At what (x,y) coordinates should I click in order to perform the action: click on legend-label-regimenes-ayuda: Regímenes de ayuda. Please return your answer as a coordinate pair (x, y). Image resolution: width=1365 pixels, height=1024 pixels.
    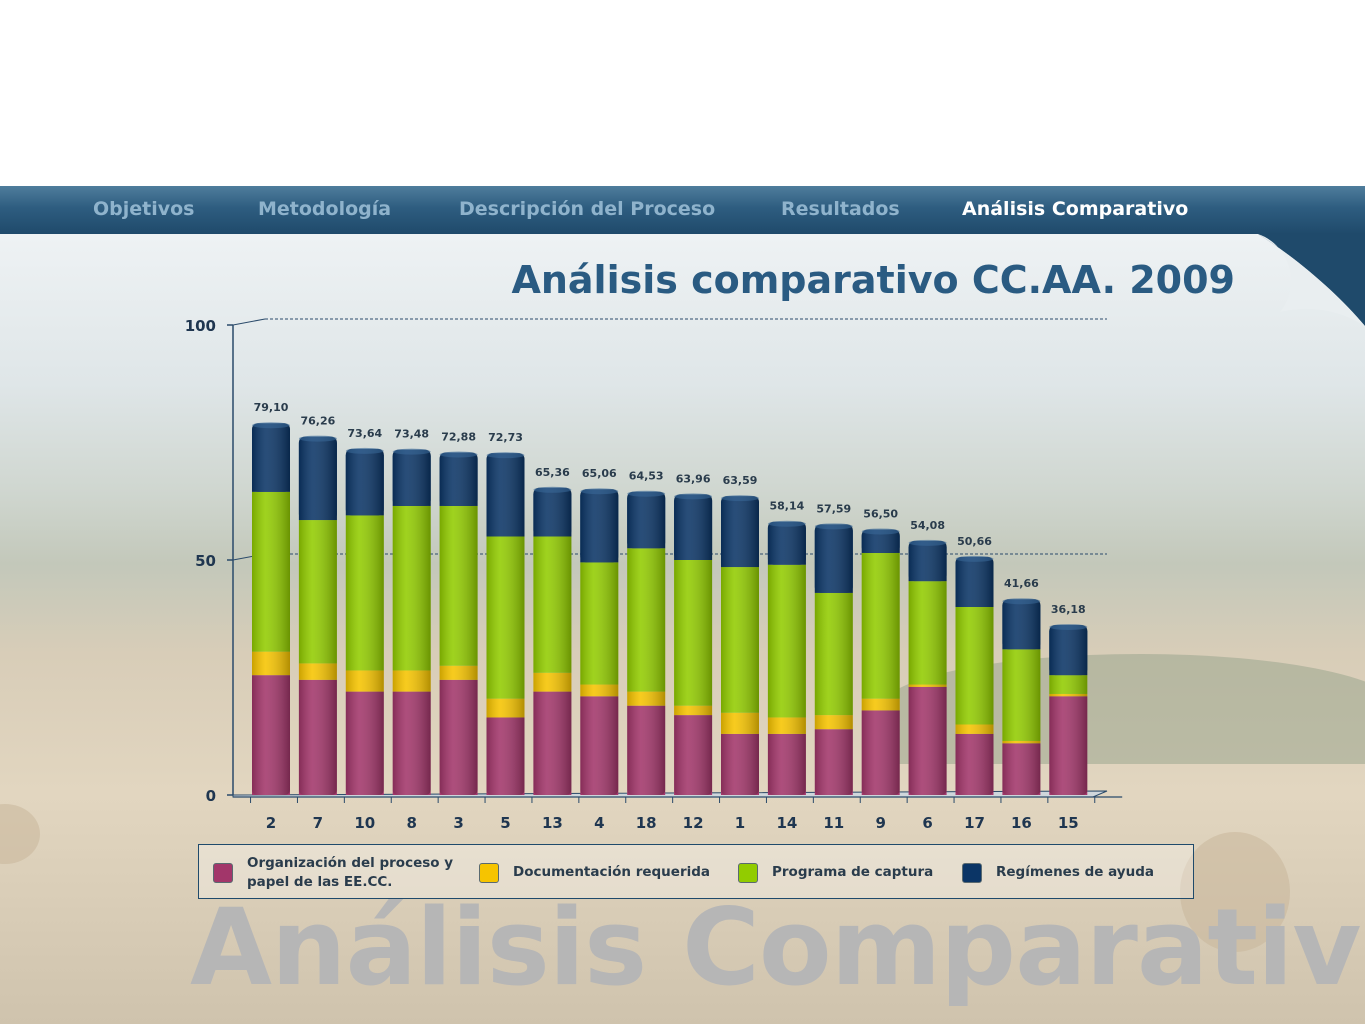
    Looking at the image, I should click on (1075, 872).